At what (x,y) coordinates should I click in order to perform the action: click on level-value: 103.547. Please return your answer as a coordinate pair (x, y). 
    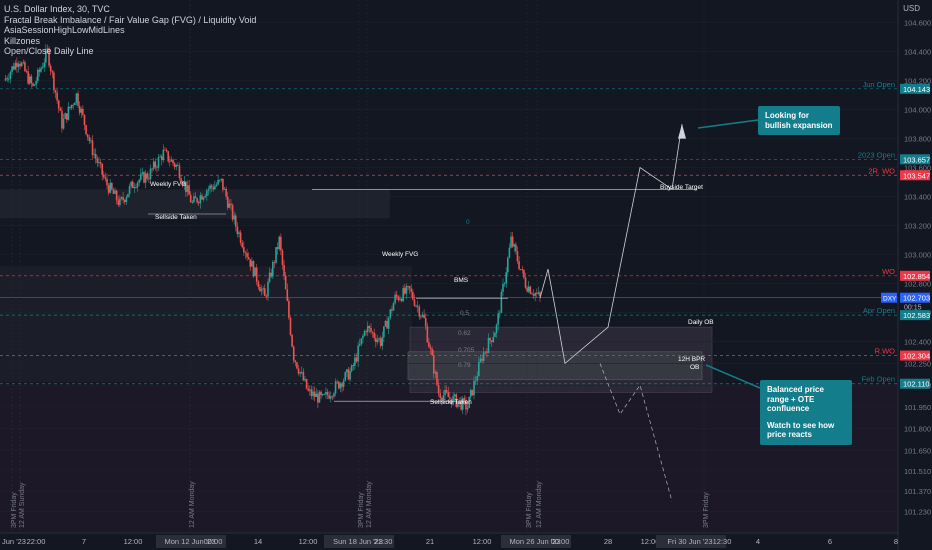
    Looking at the image, I should click on (916, 175).